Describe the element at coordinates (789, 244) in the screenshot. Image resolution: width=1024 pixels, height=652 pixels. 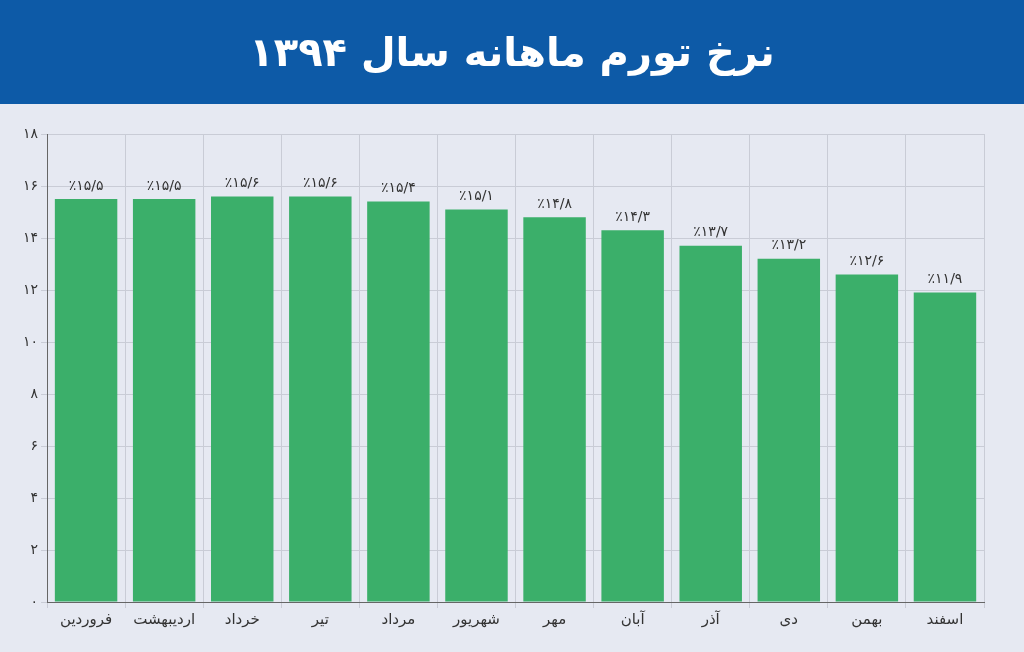
I see `data-label: ٪۱۳/۲` at that location.